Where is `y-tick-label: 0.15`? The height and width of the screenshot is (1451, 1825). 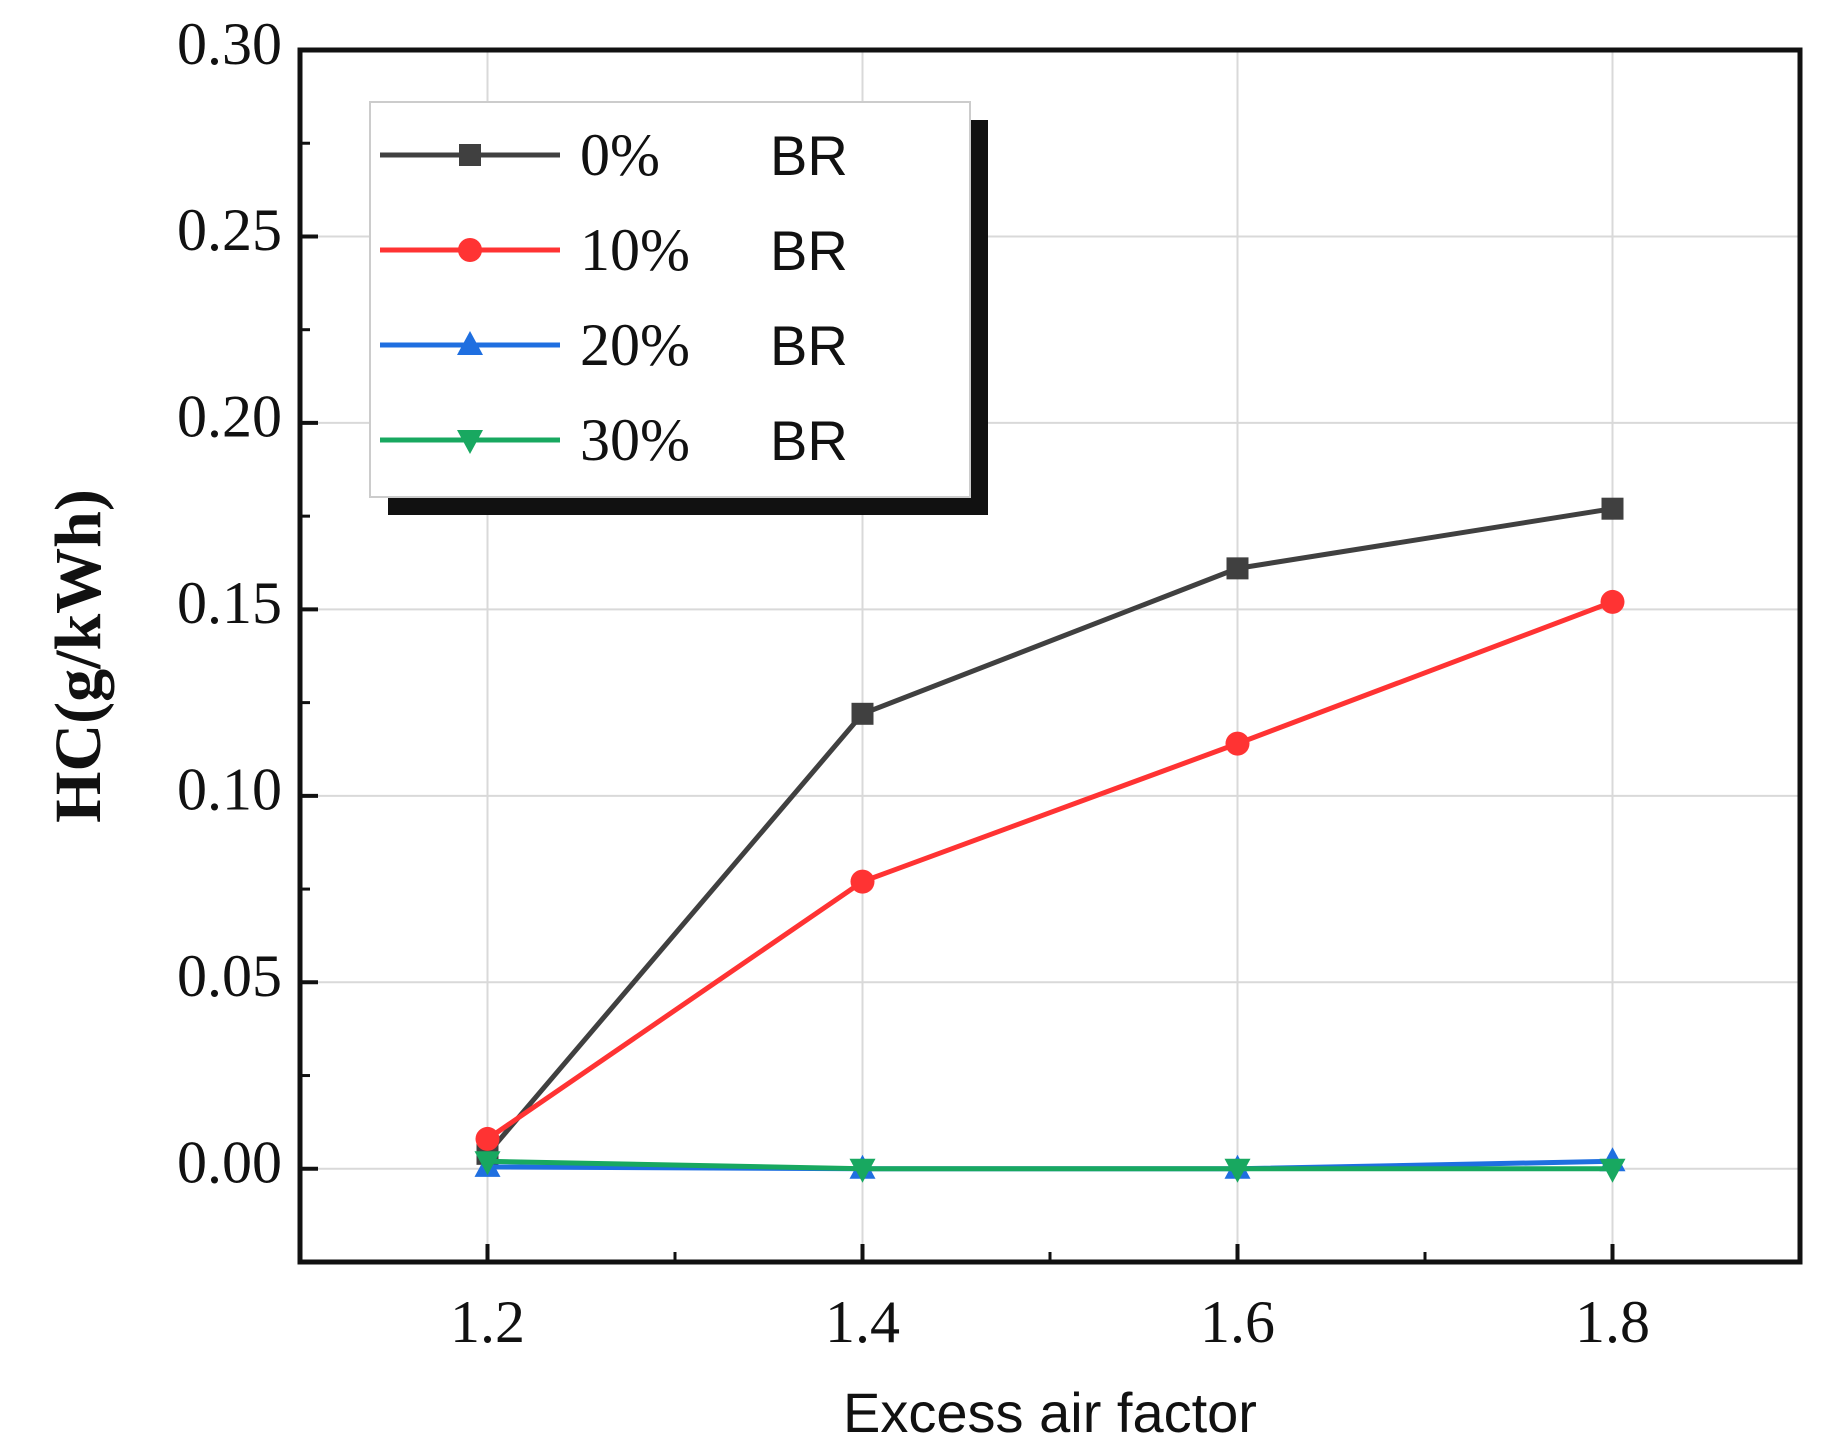
y-tick-label: 0.15 is located at coordinates (229, 603).